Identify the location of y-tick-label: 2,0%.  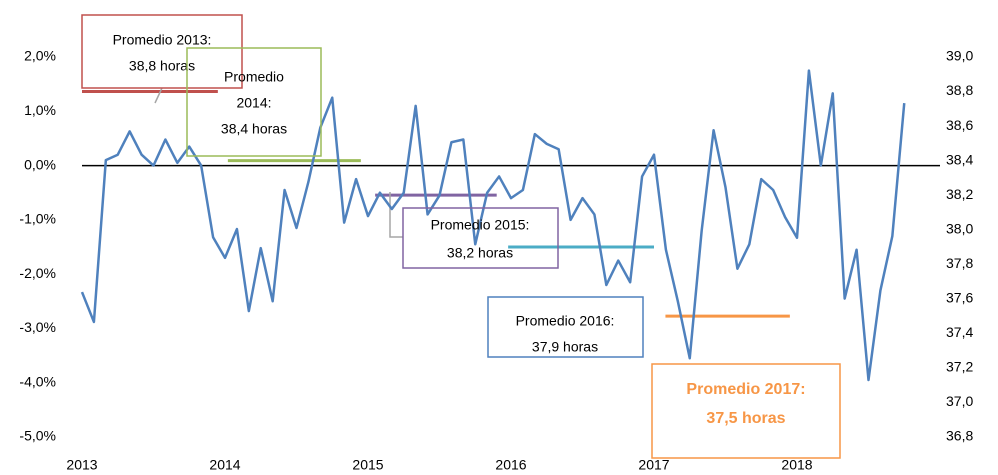
(40, 56).